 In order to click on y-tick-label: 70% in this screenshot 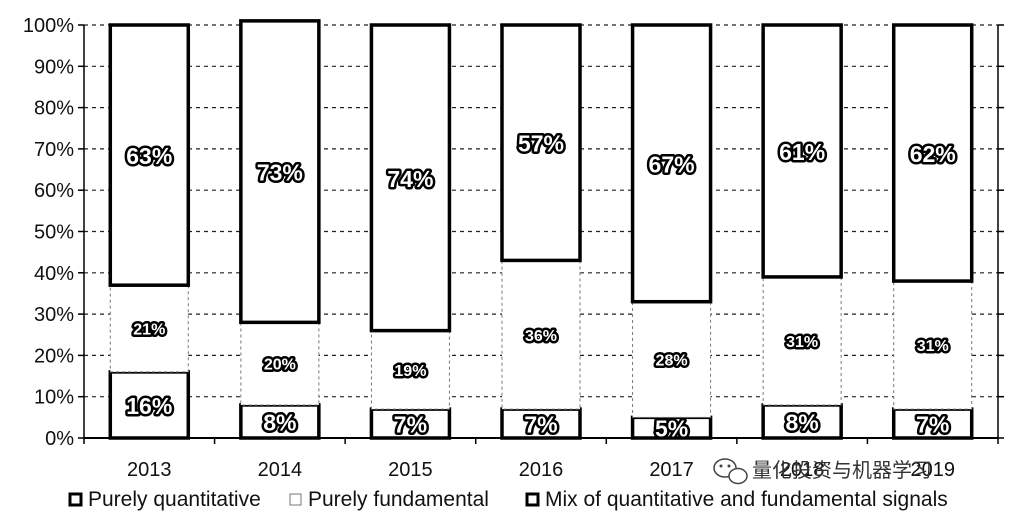, I will do `click(54, 150)`.